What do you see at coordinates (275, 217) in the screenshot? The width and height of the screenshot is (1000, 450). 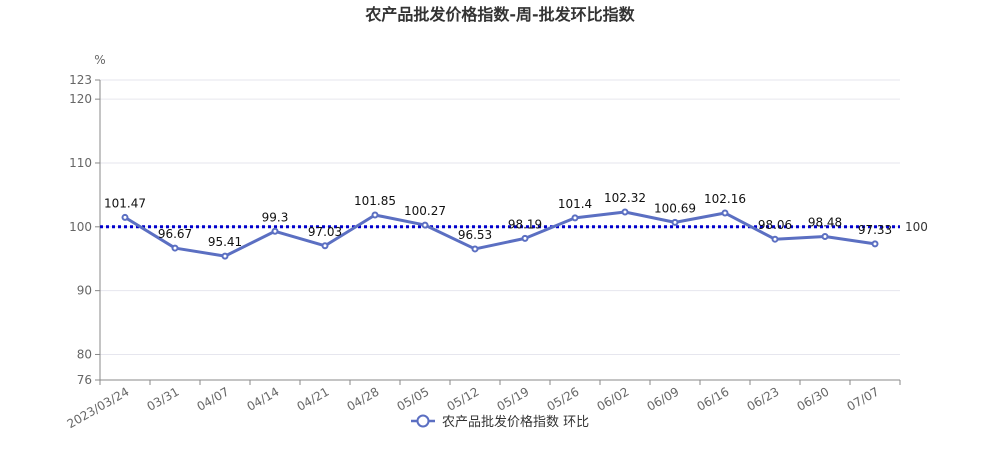 I see `data-label-04/14: 99.3` at bounding box center [275, 217].